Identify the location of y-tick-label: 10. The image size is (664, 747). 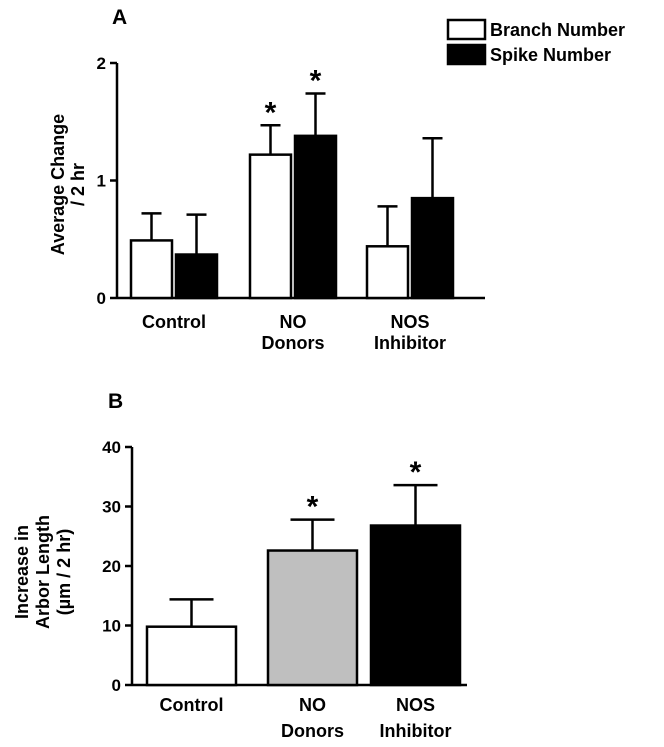
(111, 626).